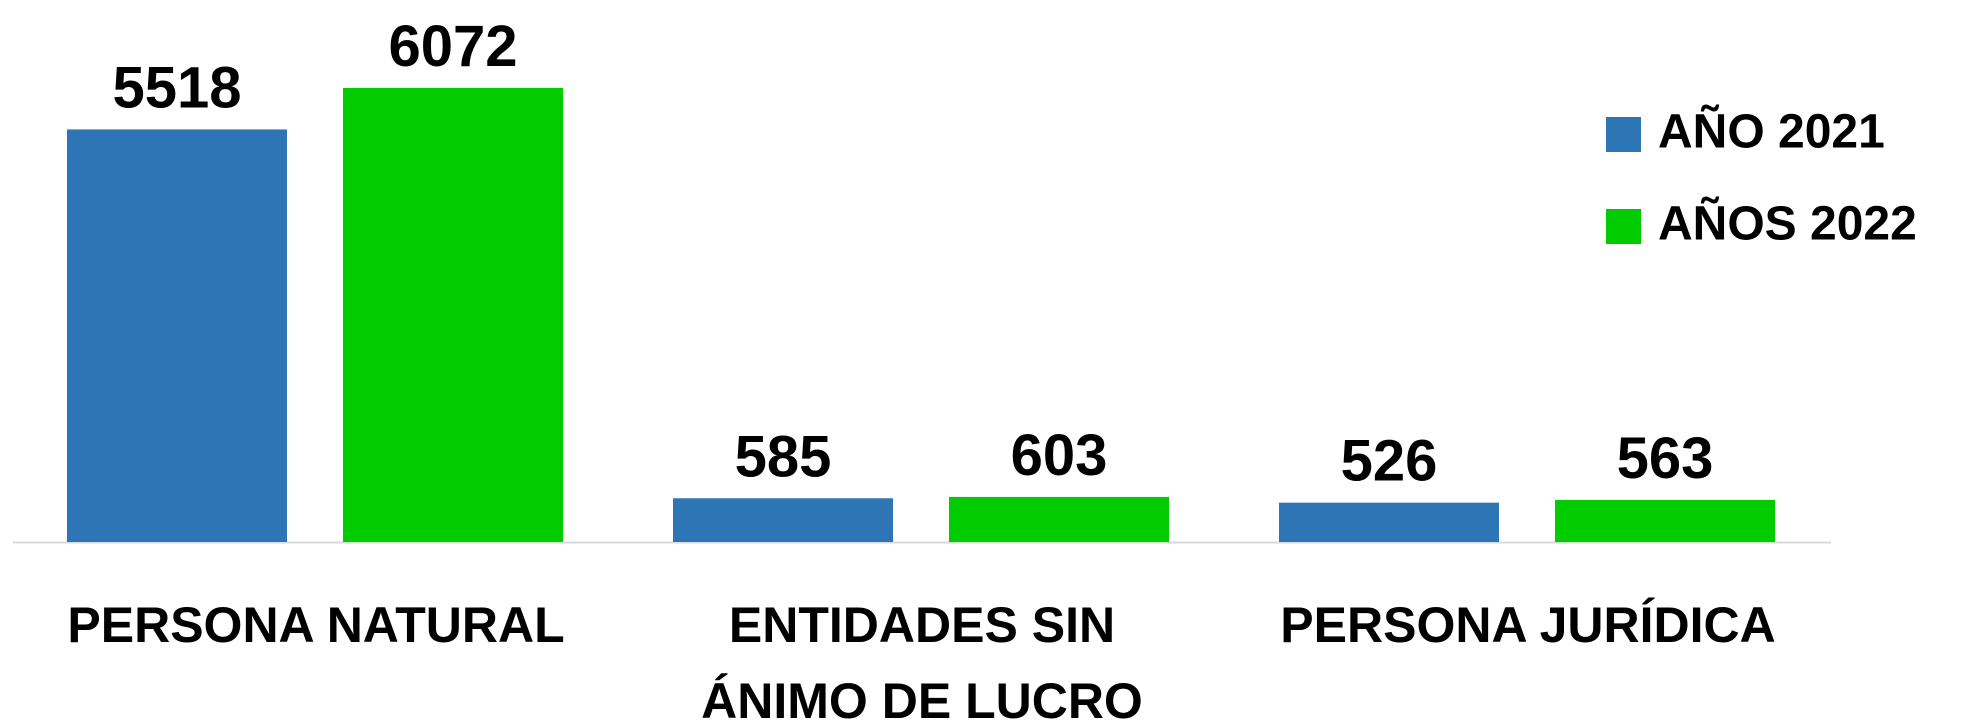  What do you see at coordinates (176, 87) in the screenshot?
I see `data-label: 5518` at bounding box center [176, 87].